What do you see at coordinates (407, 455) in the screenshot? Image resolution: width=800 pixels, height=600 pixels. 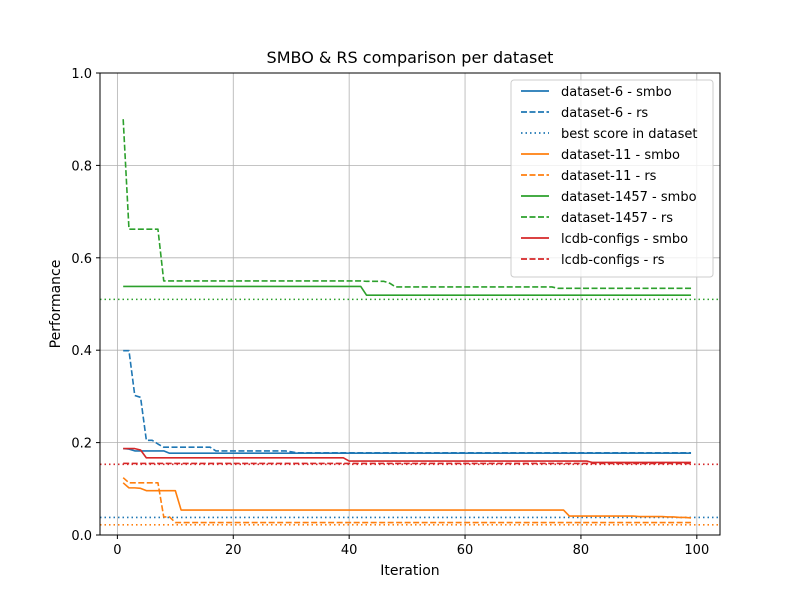 I see `series-line-lcdb-configs-smbo` at bounding box center [407, 455].